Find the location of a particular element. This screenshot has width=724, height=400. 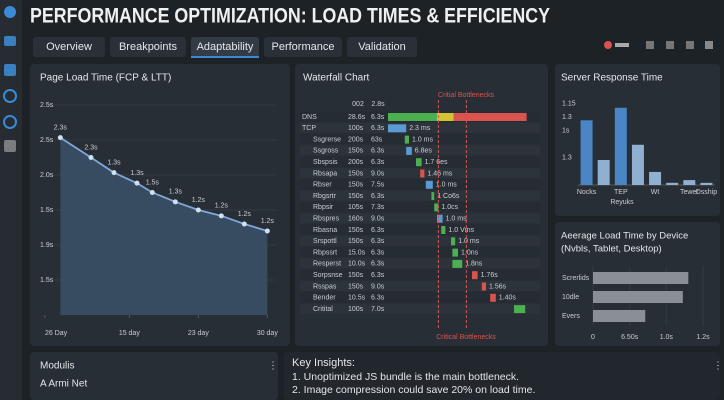

data-label: 2.3s is located at coordinates (91, 147).